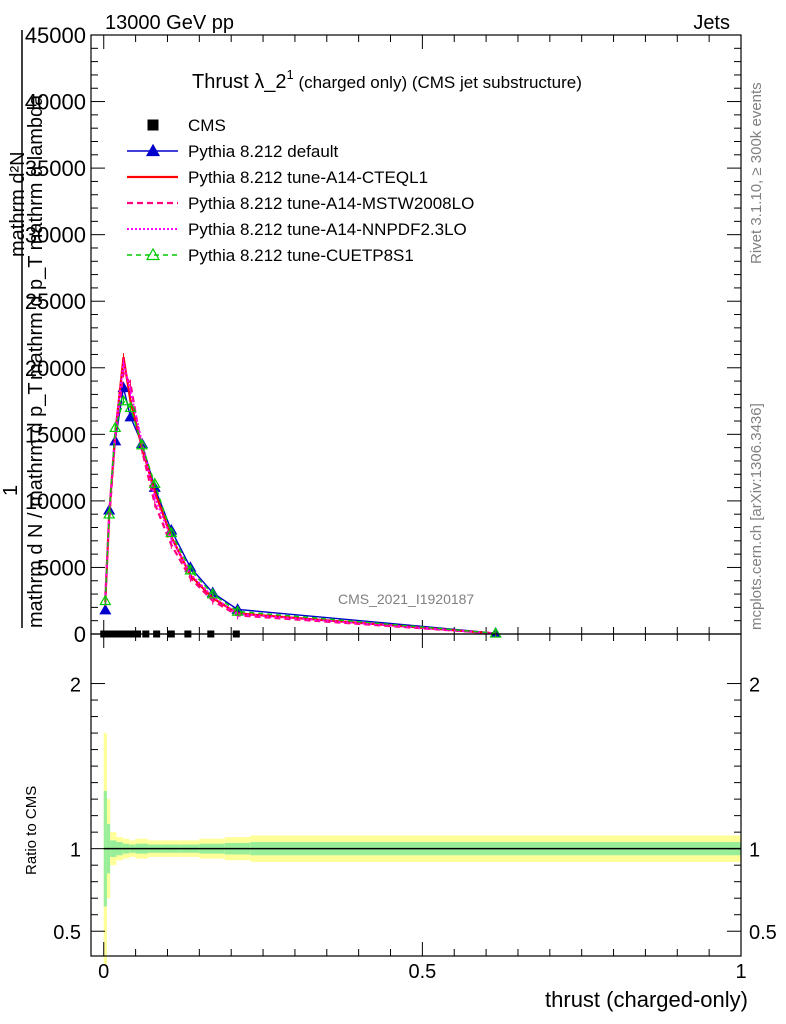 Image resolution: width=786 pixels, height=1024 pixels. Describe the element at coordinates (289, 74) in the screenshot. I see `chart-title-sup: 1` at that location.